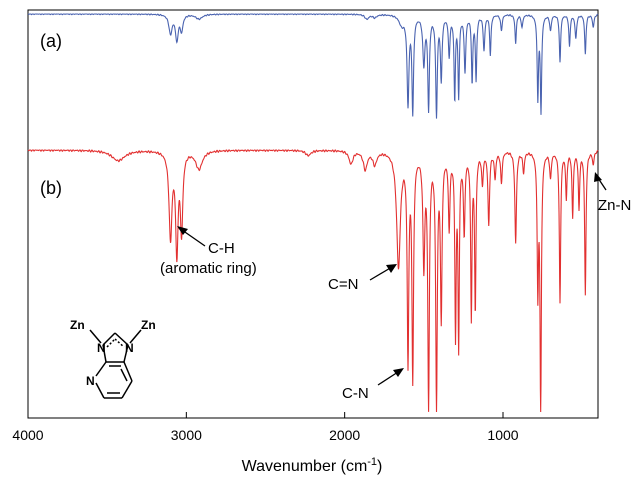 This screenshot has height=480, width=639. Describe the element at coordinates (77, 325) in the screenshot. I see `molecule-zn-left: Zn` at that location.